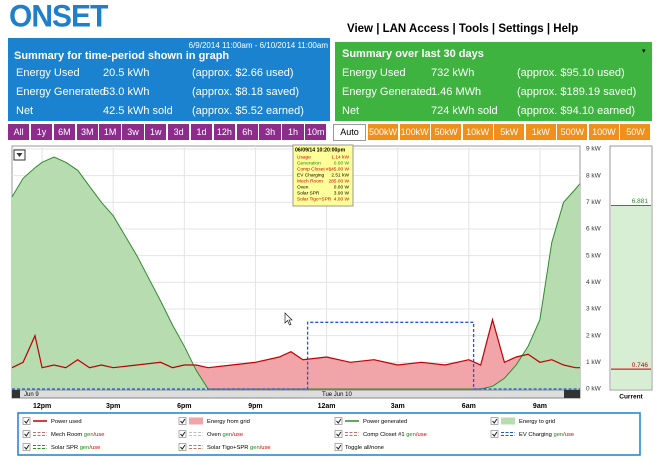  Describe the element at coordinates (224, 132) in the screenshot. I see `time-button: 12h` at that location.